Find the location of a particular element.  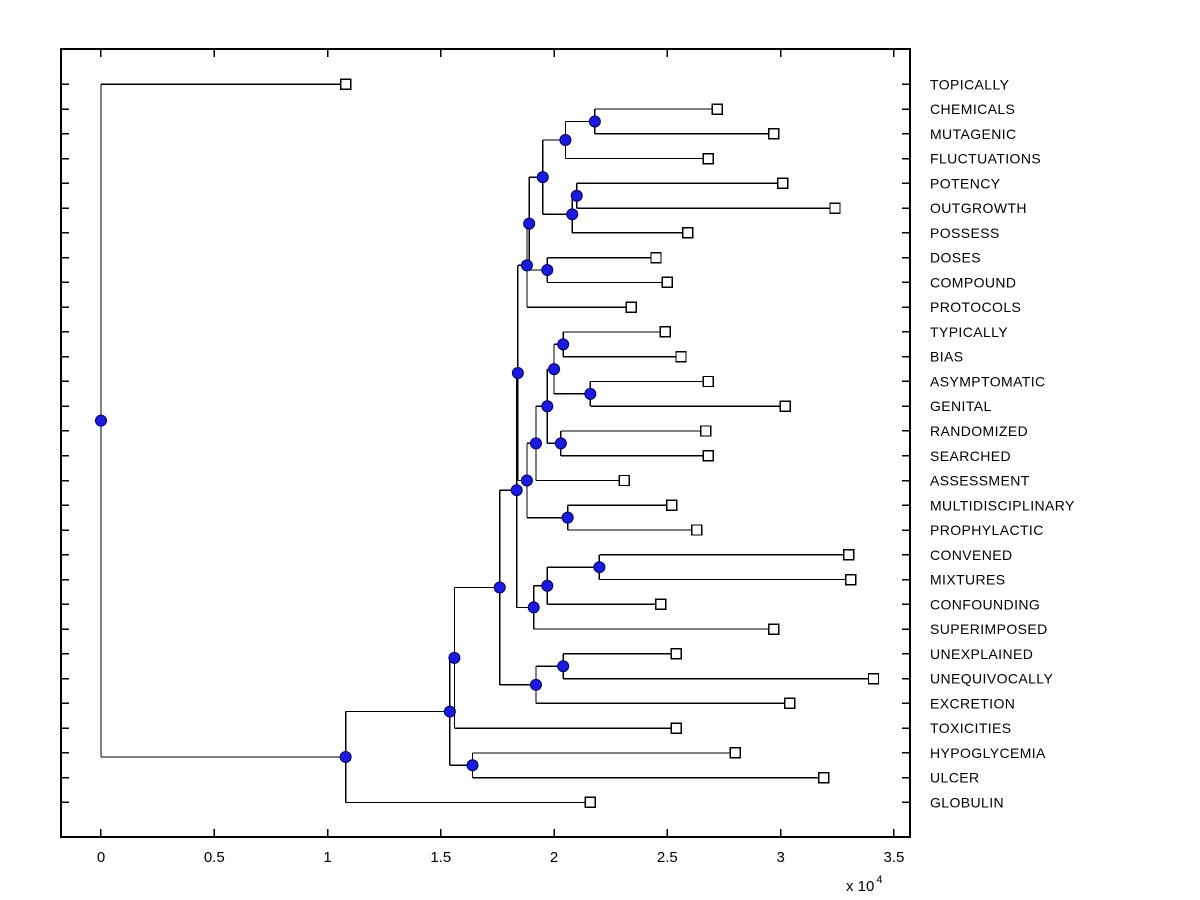

leaf-label: SEARCHED is located at coordinates (970, 456).